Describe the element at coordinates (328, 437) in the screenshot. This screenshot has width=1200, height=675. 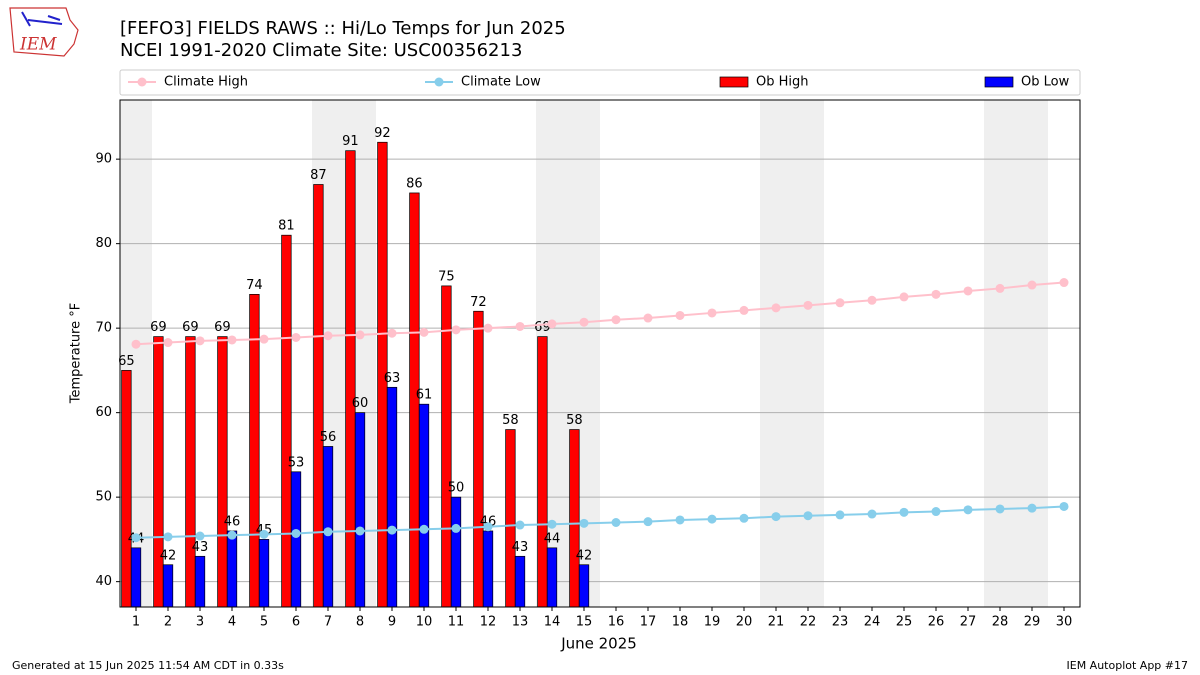
I see `data-label: 56` at that location.